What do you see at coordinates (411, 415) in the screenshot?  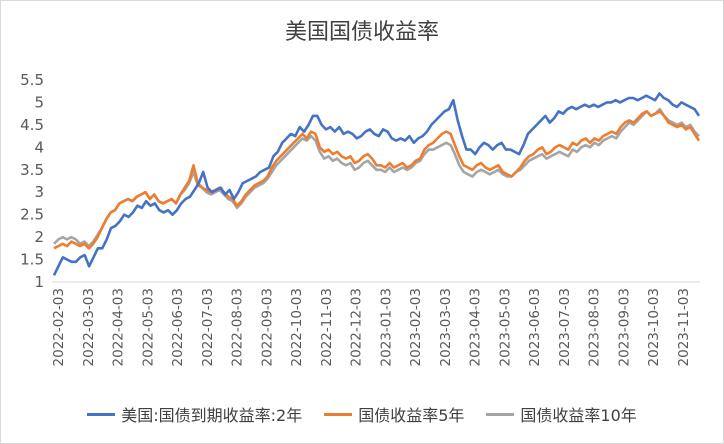 I see `legend-label: 国债收益率5年` at bounding box center [411, 415].